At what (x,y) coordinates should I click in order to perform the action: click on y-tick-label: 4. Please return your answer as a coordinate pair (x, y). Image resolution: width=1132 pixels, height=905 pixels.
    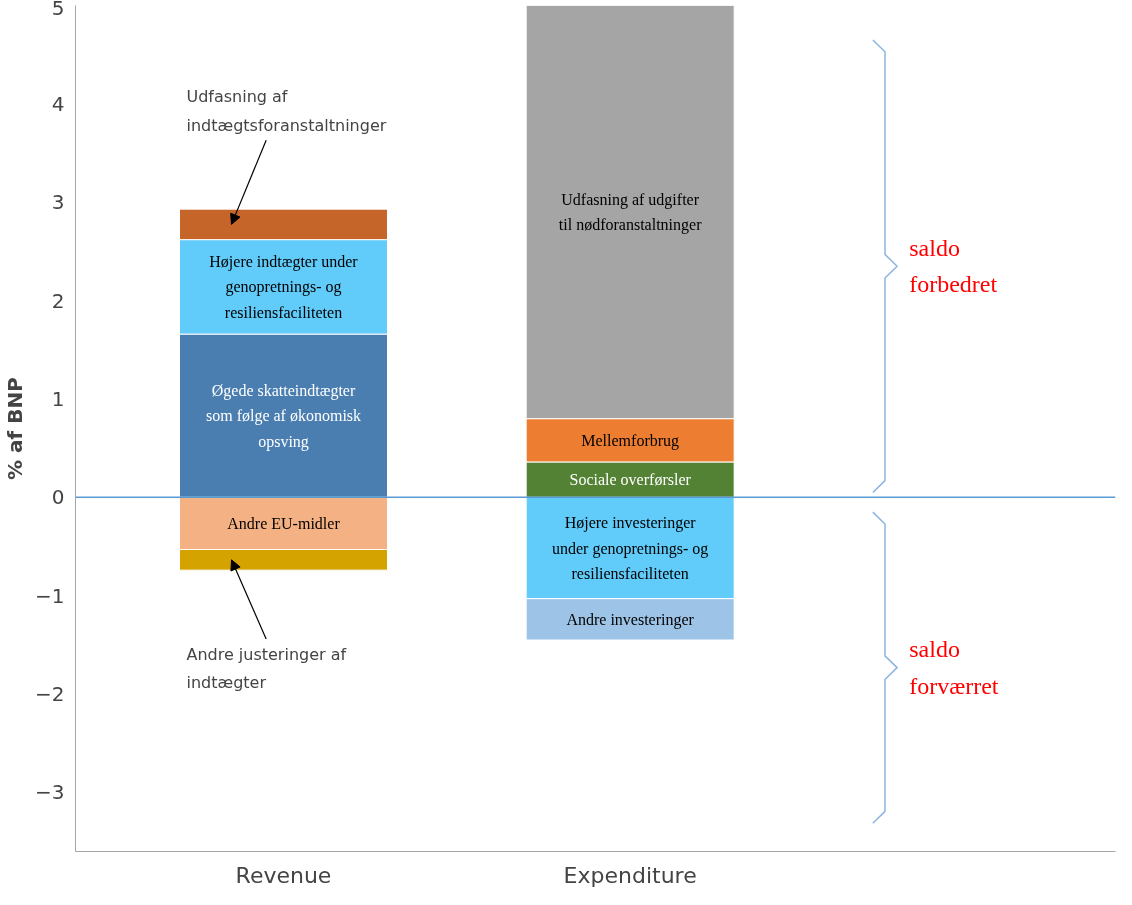
    Looking at the image, I should click on (58, 103).